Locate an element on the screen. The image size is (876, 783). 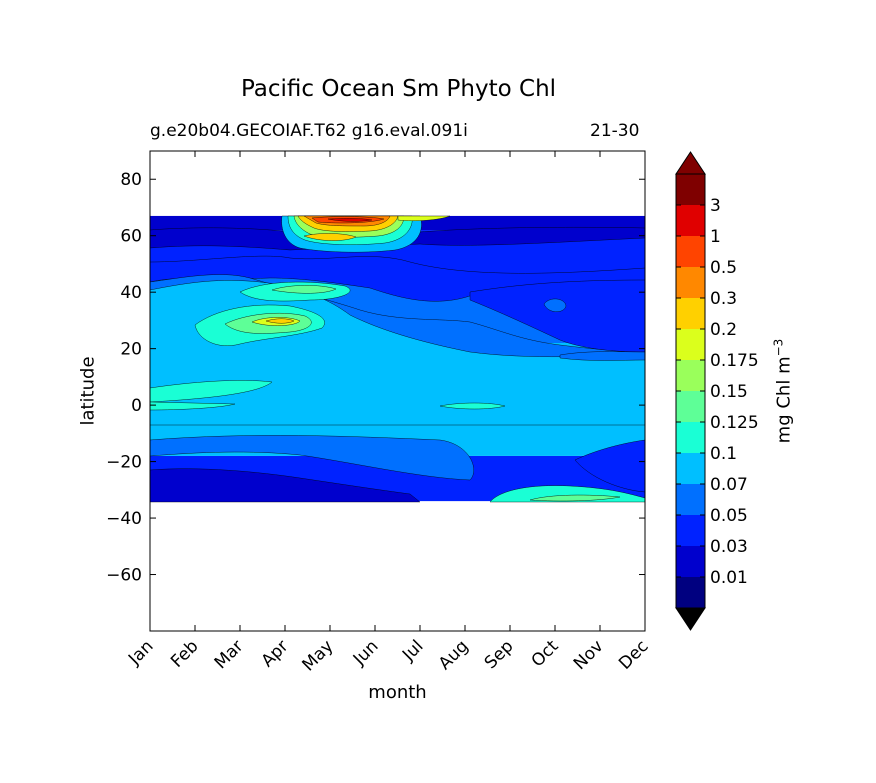
colorbar-tick-label: 0.01 is located at coordinates (729, 578).